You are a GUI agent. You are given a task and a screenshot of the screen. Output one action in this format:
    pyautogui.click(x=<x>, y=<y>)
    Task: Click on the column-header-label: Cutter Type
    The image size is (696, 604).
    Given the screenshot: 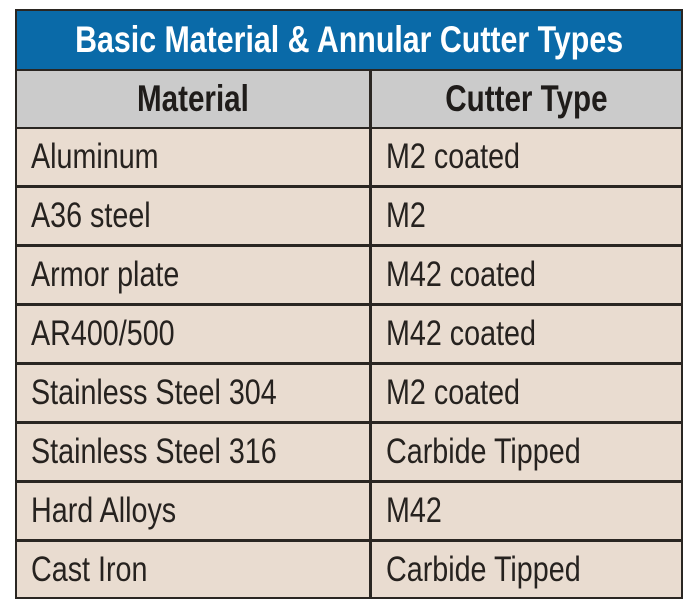 What is the action you would take?
    pyautogui.click(x=526, y=98)
    